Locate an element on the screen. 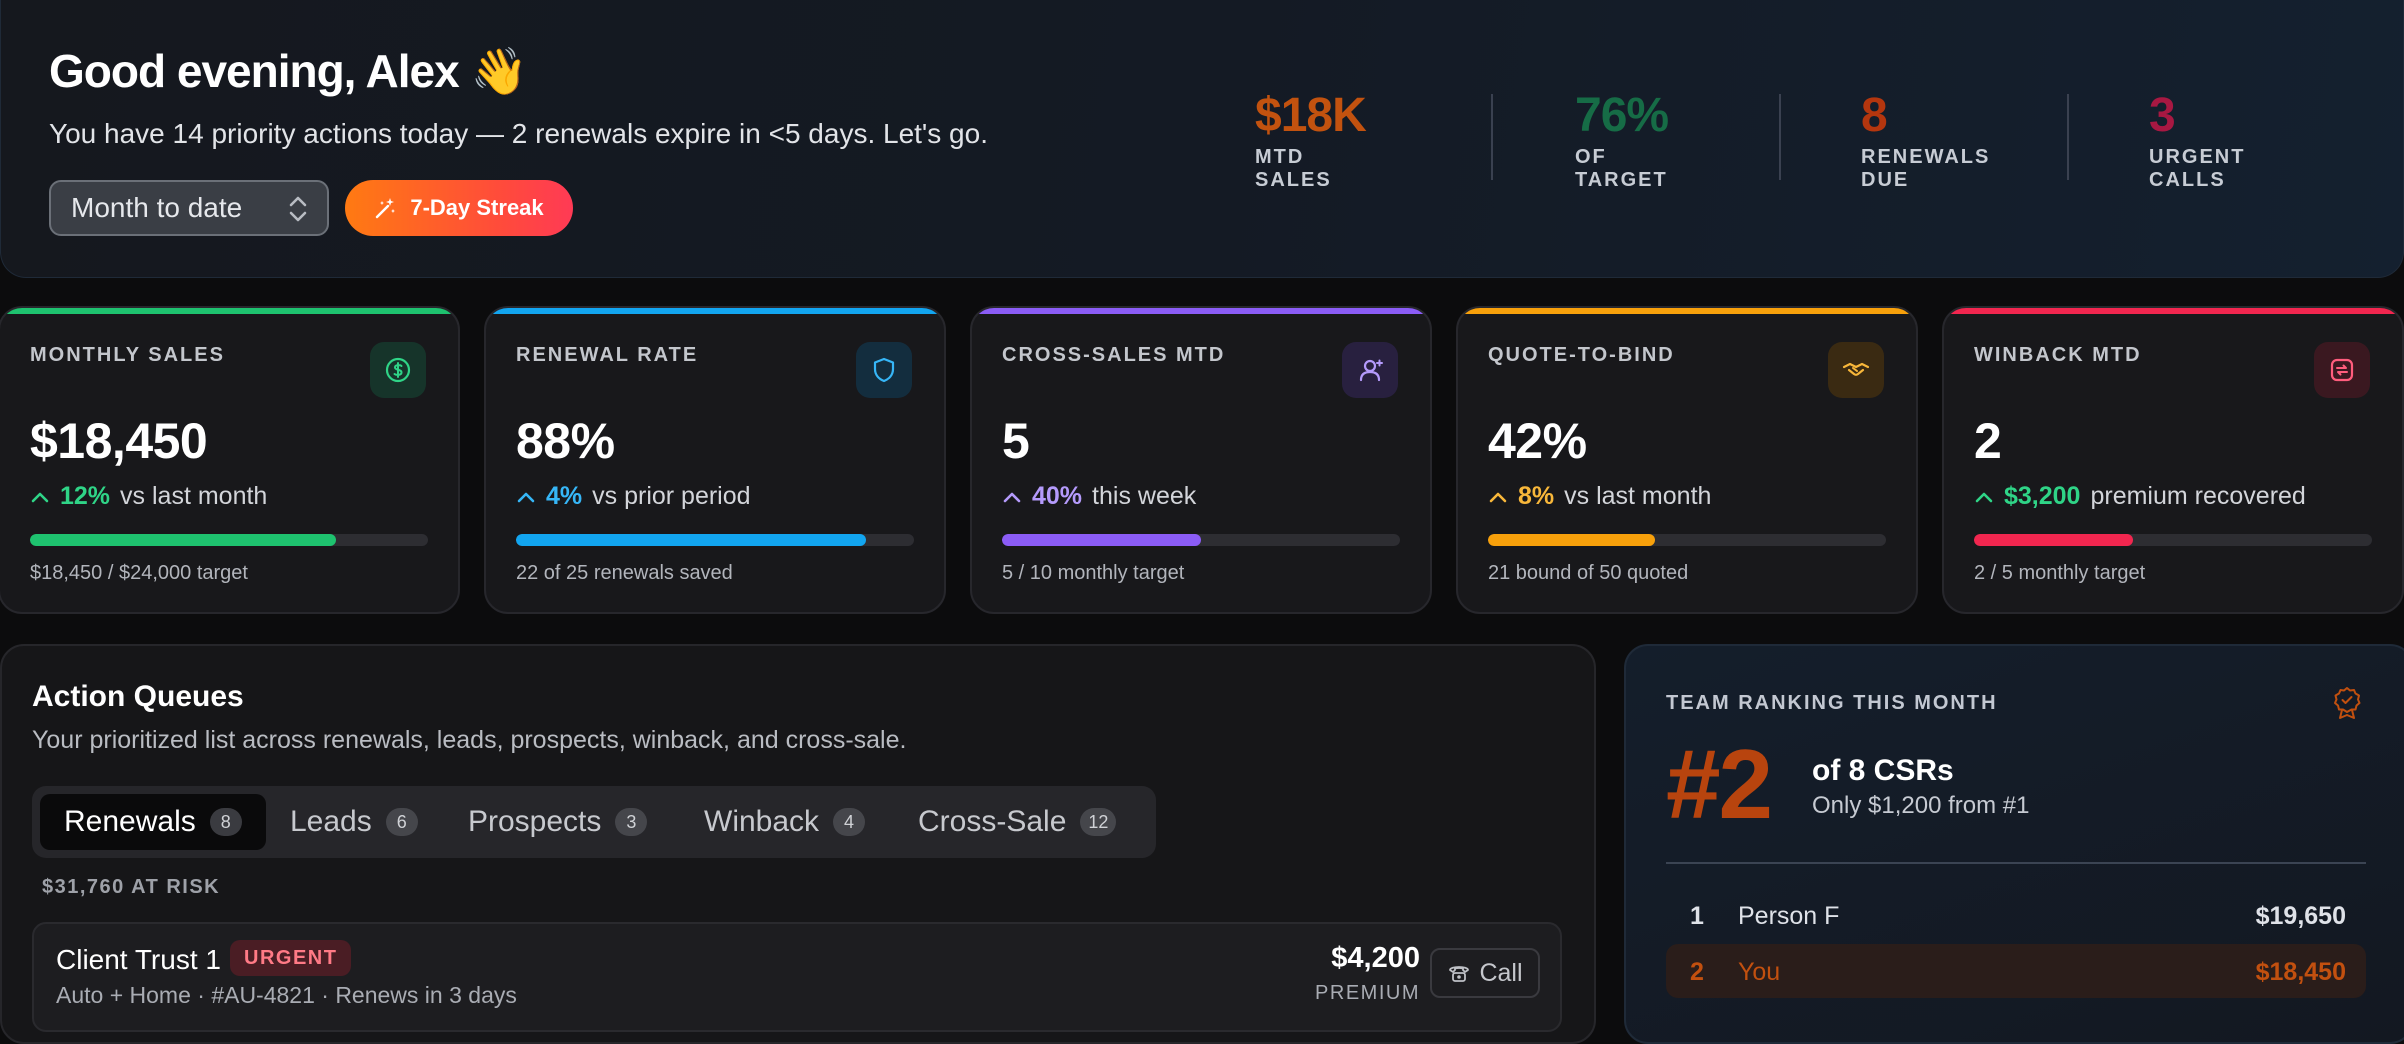  kpi-renewals-due: 8 RENEWALS DUE is located at coordinates (1925, 140).